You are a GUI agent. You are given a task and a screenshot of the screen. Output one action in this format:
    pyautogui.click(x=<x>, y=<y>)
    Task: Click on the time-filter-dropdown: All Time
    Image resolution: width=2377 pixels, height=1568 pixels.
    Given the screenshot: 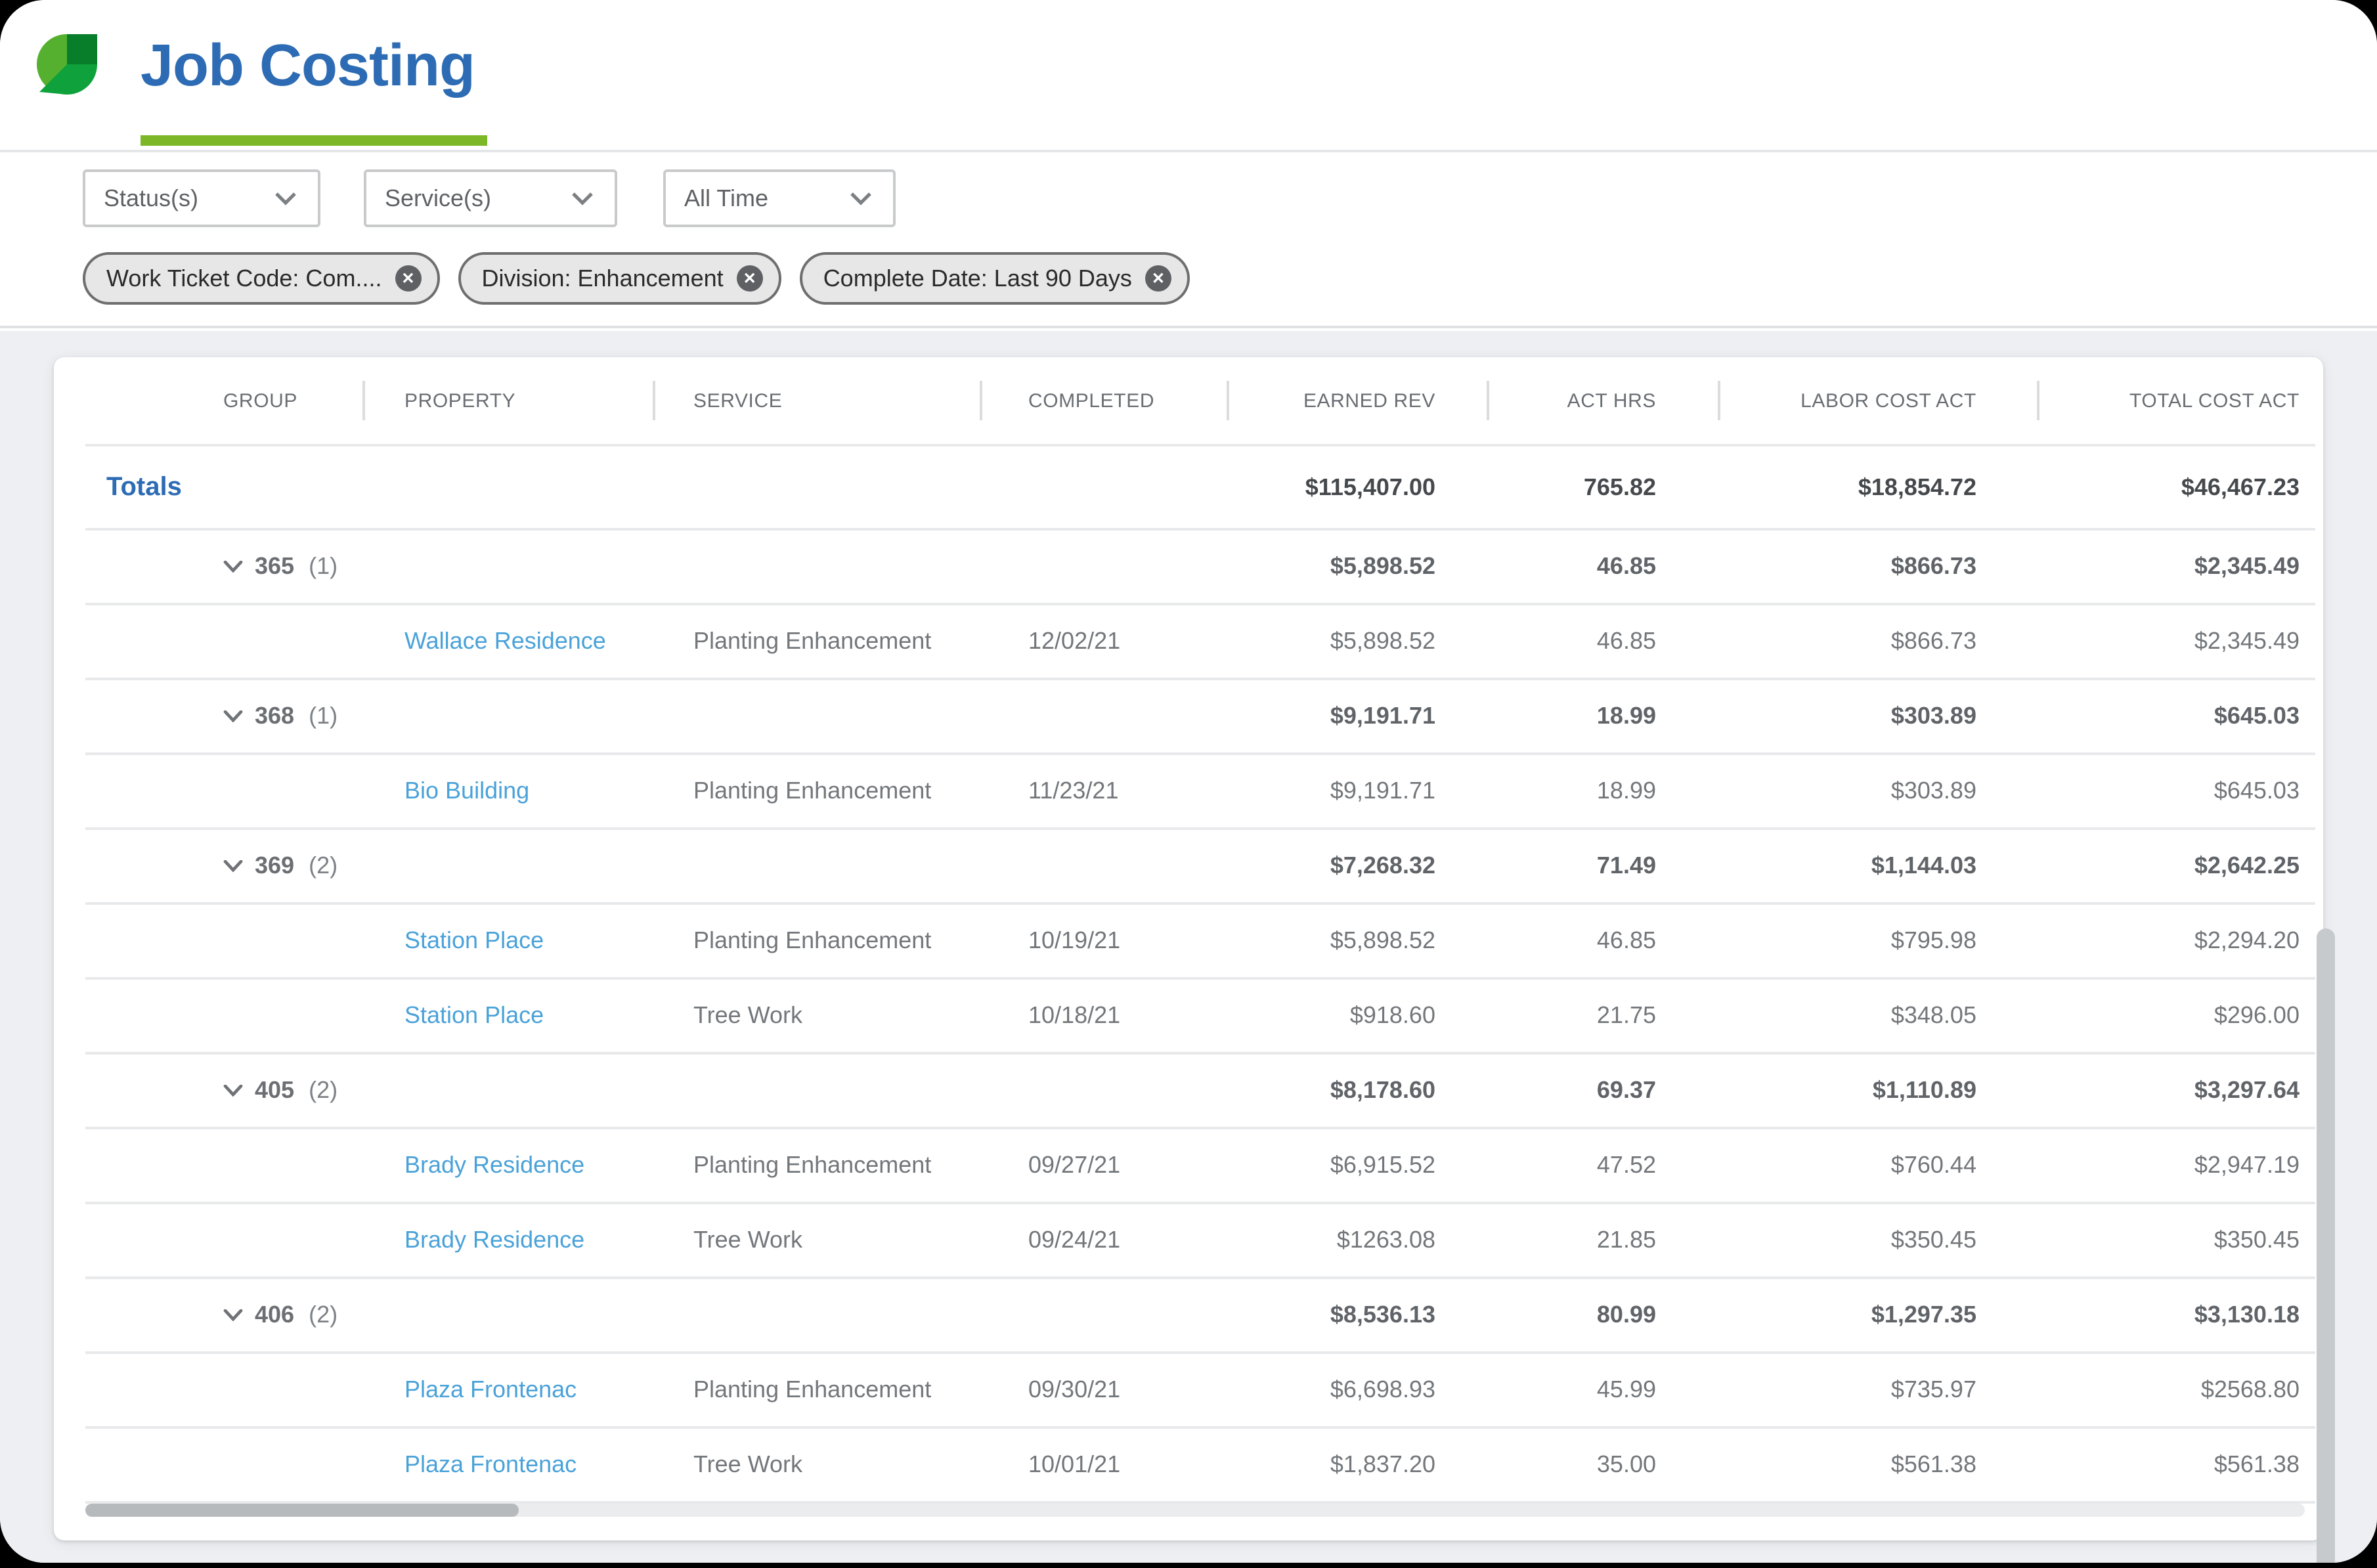 What is the action you would take?
    pyautogui.click(x=780, y=198)
    